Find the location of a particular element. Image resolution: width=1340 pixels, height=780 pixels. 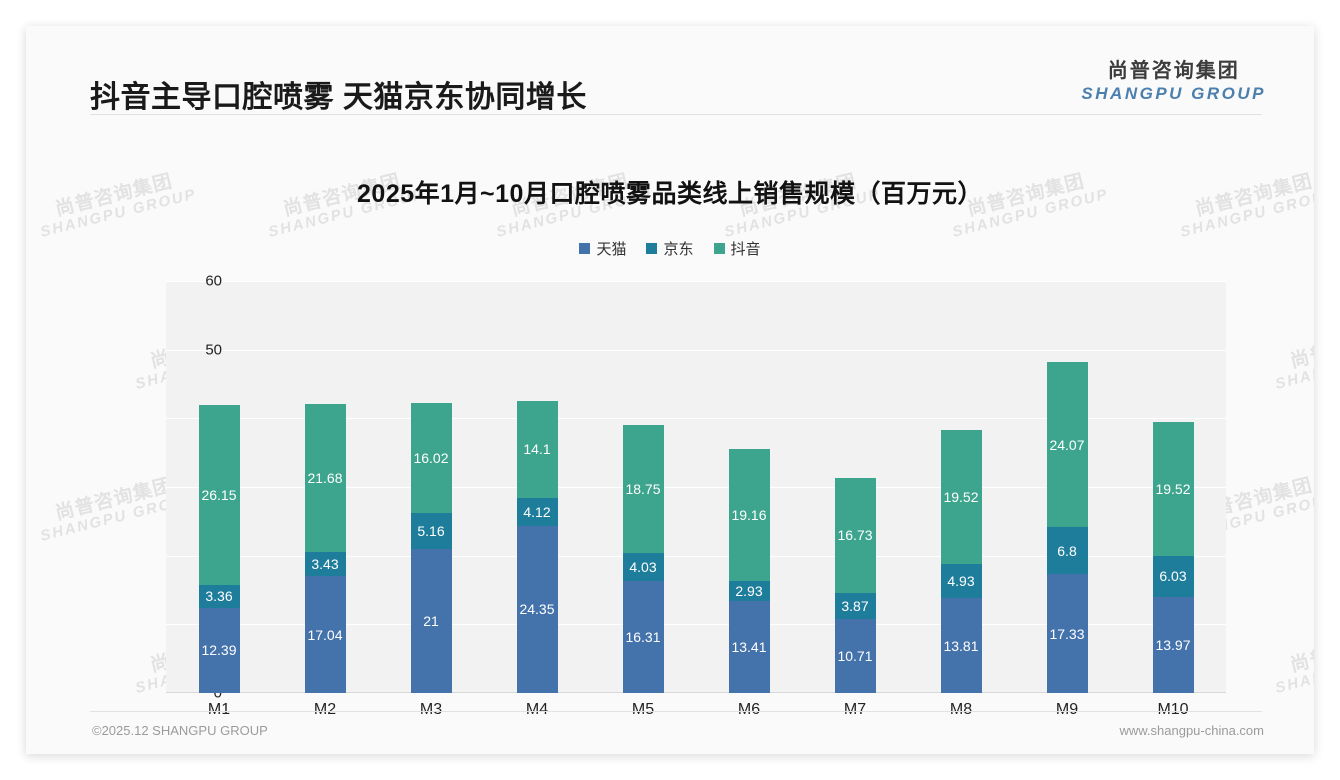

bar-segment-抖音: 14.1 is located at coordinates (537, 449).